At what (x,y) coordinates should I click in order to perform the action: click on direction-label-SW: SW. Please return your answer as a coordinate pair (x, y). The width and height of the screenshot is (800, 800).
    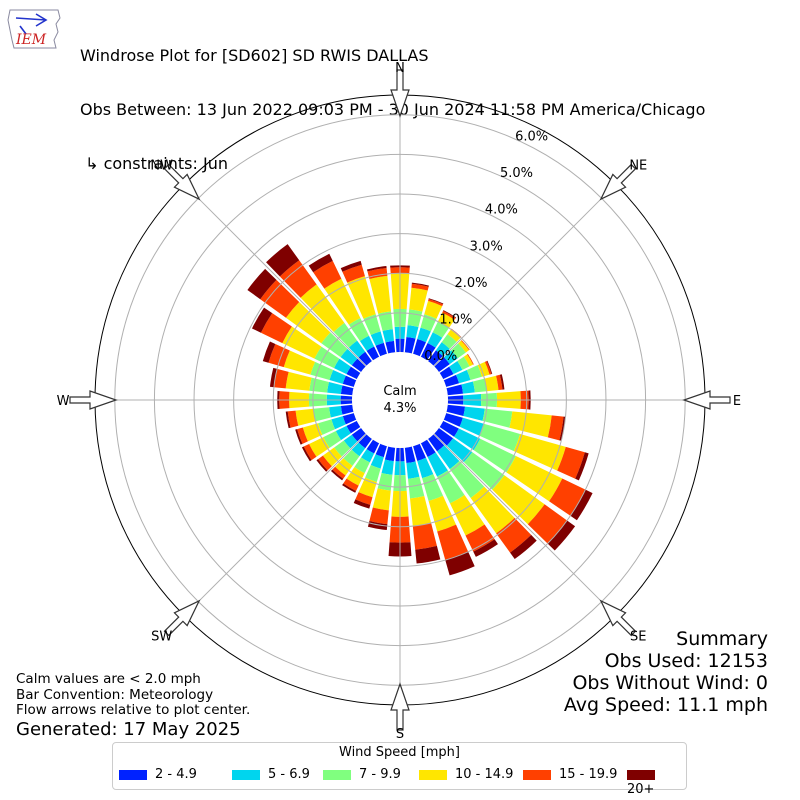
    Looking at the image, I should click on (161, 636).